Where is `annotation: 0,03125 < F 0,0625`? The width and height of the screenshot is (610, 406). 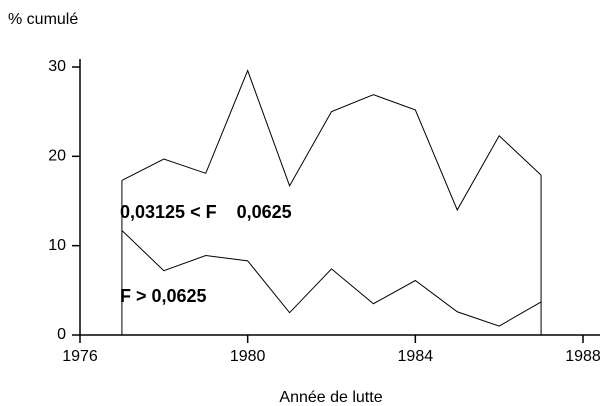 annotation: 0,03125 < F 0,0625 is located at coordinates (206, 212).